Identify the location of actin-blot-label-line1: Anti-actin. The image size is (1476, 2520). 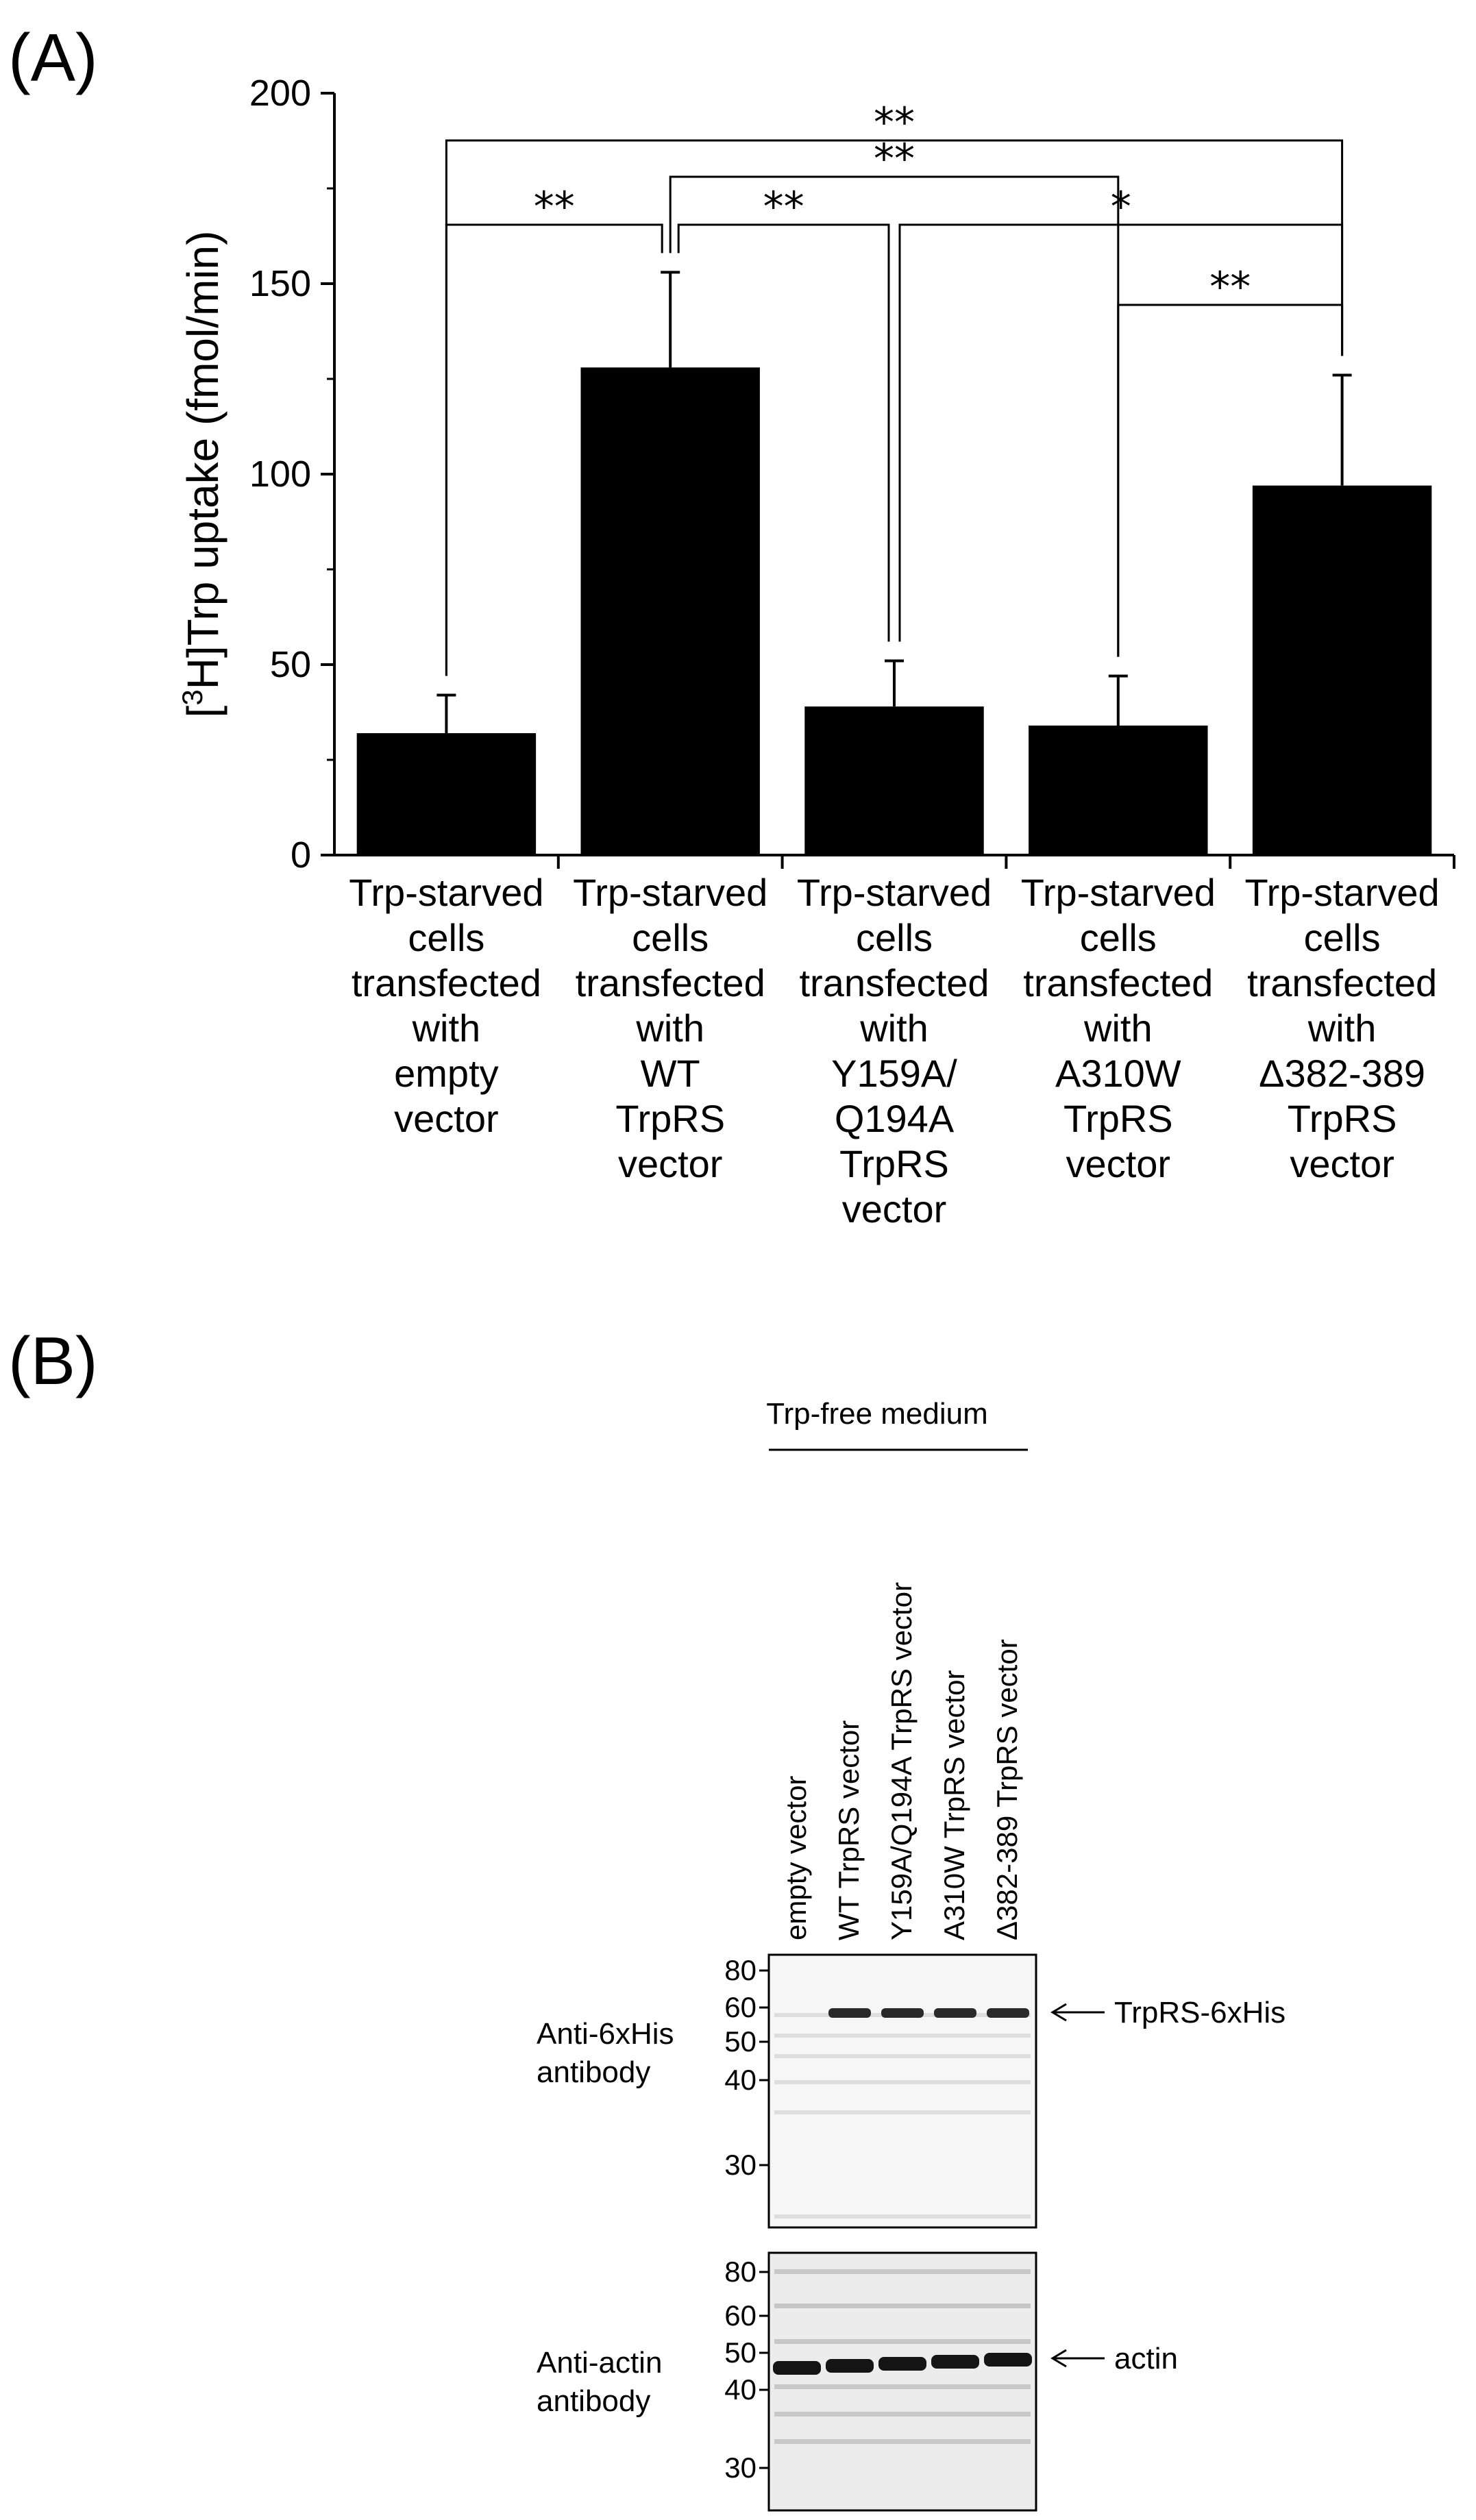
(599, 2363).